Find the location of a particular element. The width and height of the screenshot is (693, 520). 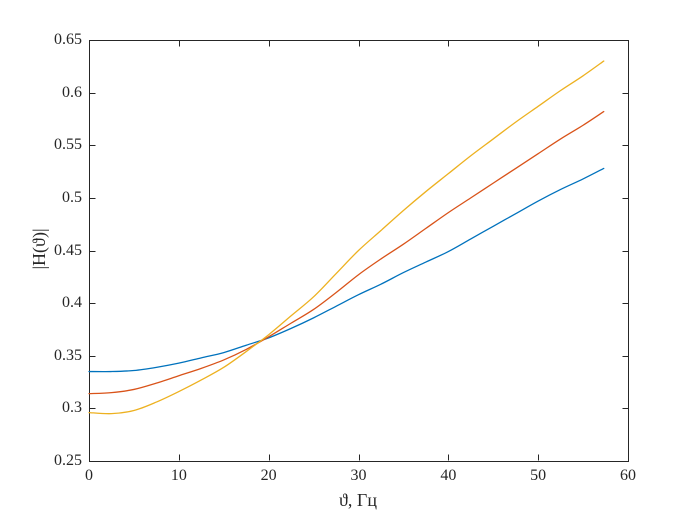

x-tick-label: 40 is located at coordinates (448, 475).